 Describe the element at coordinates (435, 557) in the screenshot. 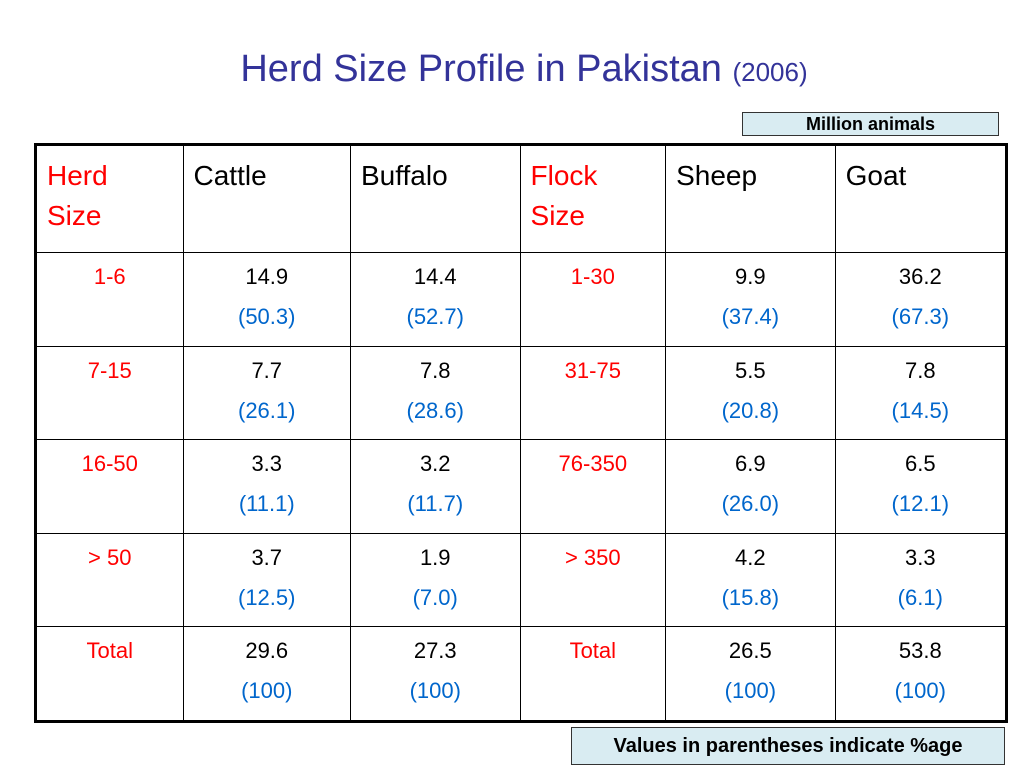

I see `buffalo-value: 1.9` at that location.